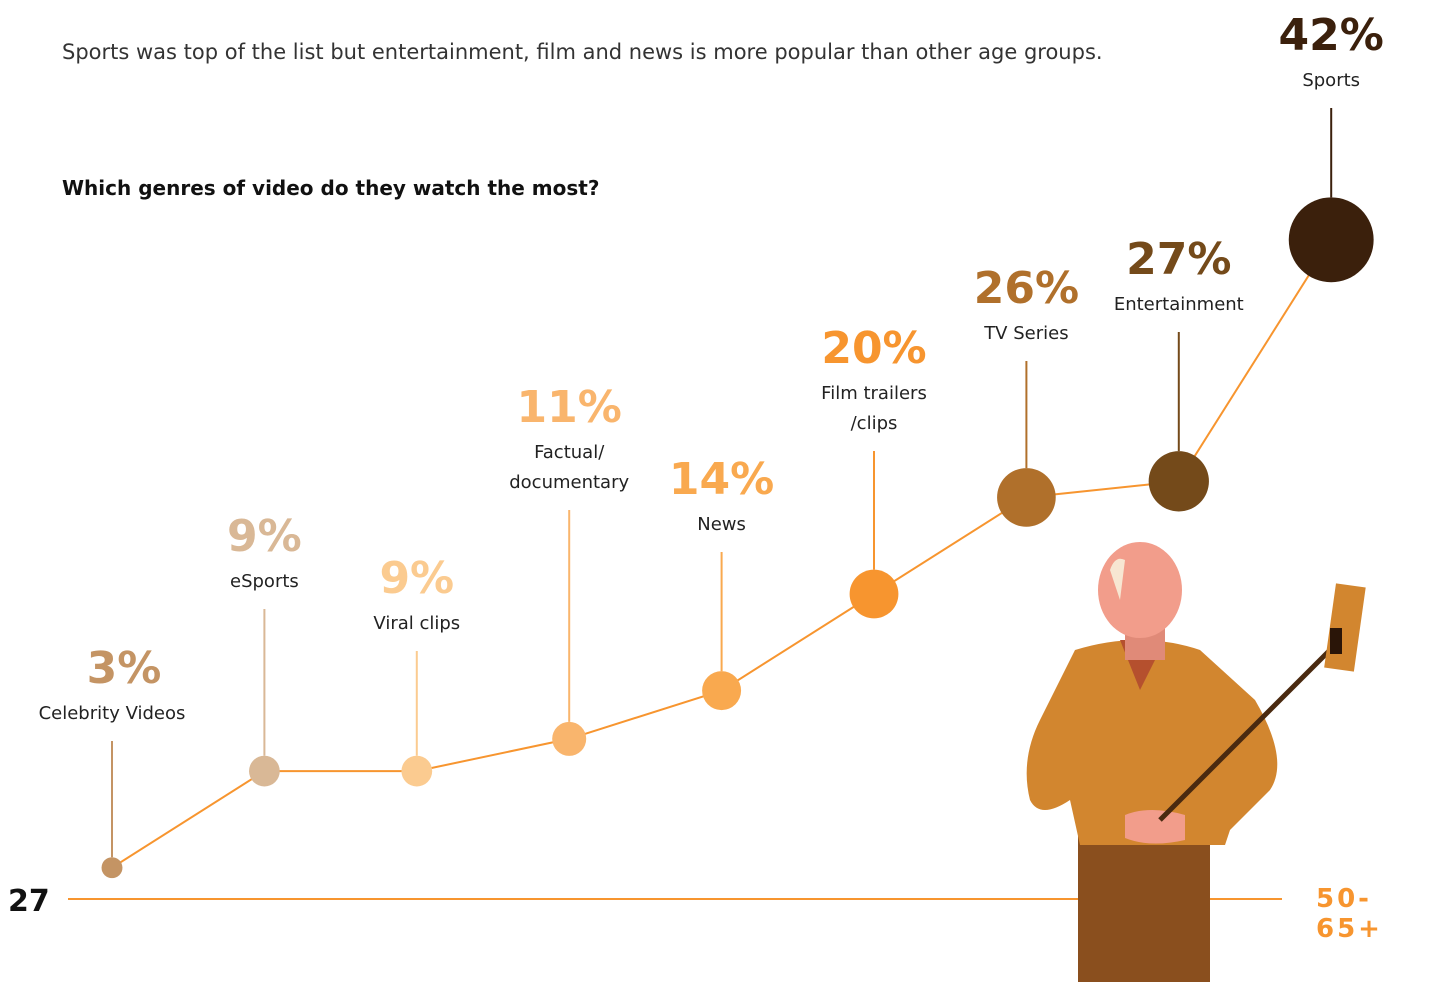 This screenshot has height=982, width=1438. Describe the element at coordinates (569, 467) in the screenshot. I see `category-label: Factual/ documentary` at that location.